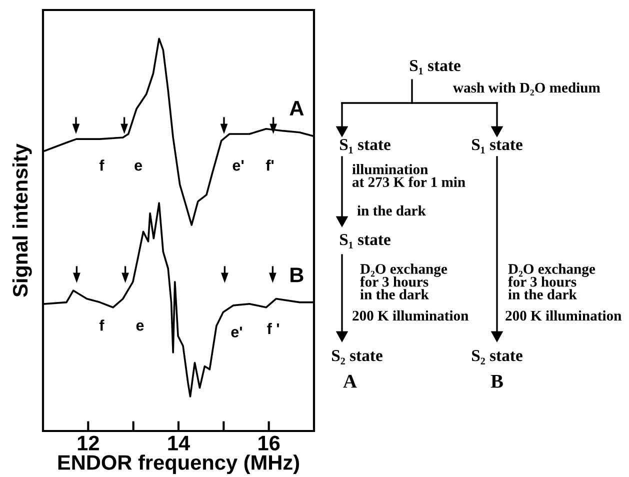 Image resolution: width=629 pixels, height=477 pixels. I want to click on text: illumination at 273 K for 1 min, so click(409, 176).